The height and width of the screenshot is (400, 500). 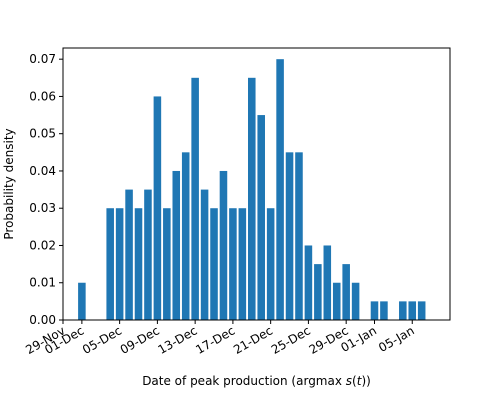 I want to click on y-tick-label: 0.05, so click(x=42, y=134).